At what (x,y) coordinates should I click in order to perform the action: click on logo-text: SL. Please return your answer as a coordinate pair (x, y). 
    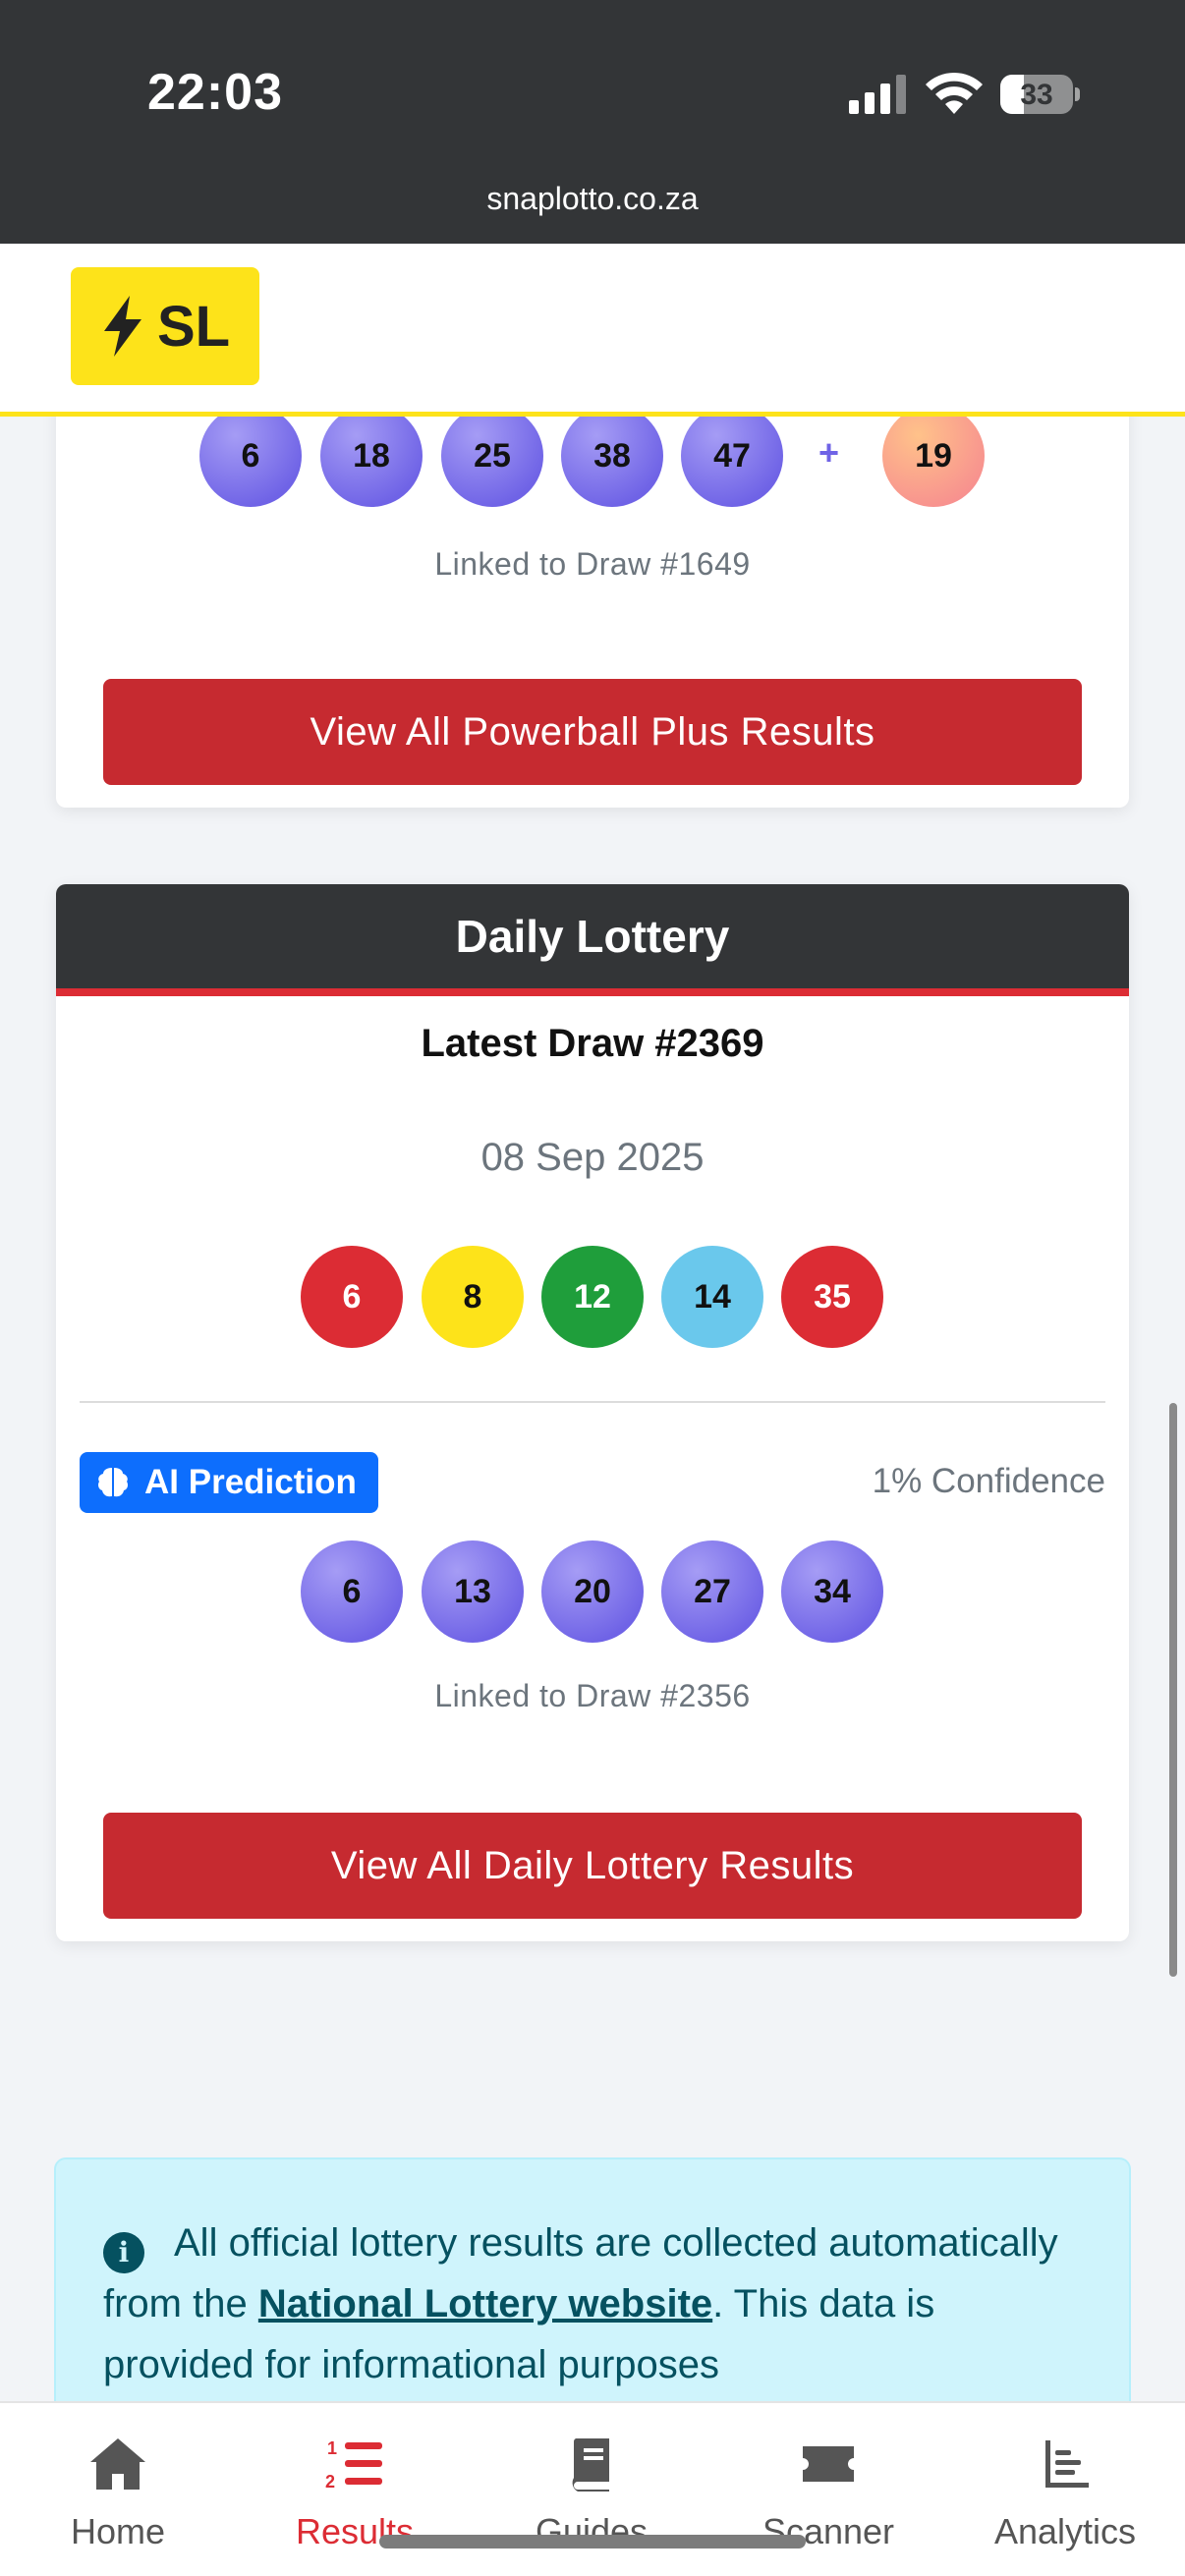
    Looking at the image, I should click on (194, 326).